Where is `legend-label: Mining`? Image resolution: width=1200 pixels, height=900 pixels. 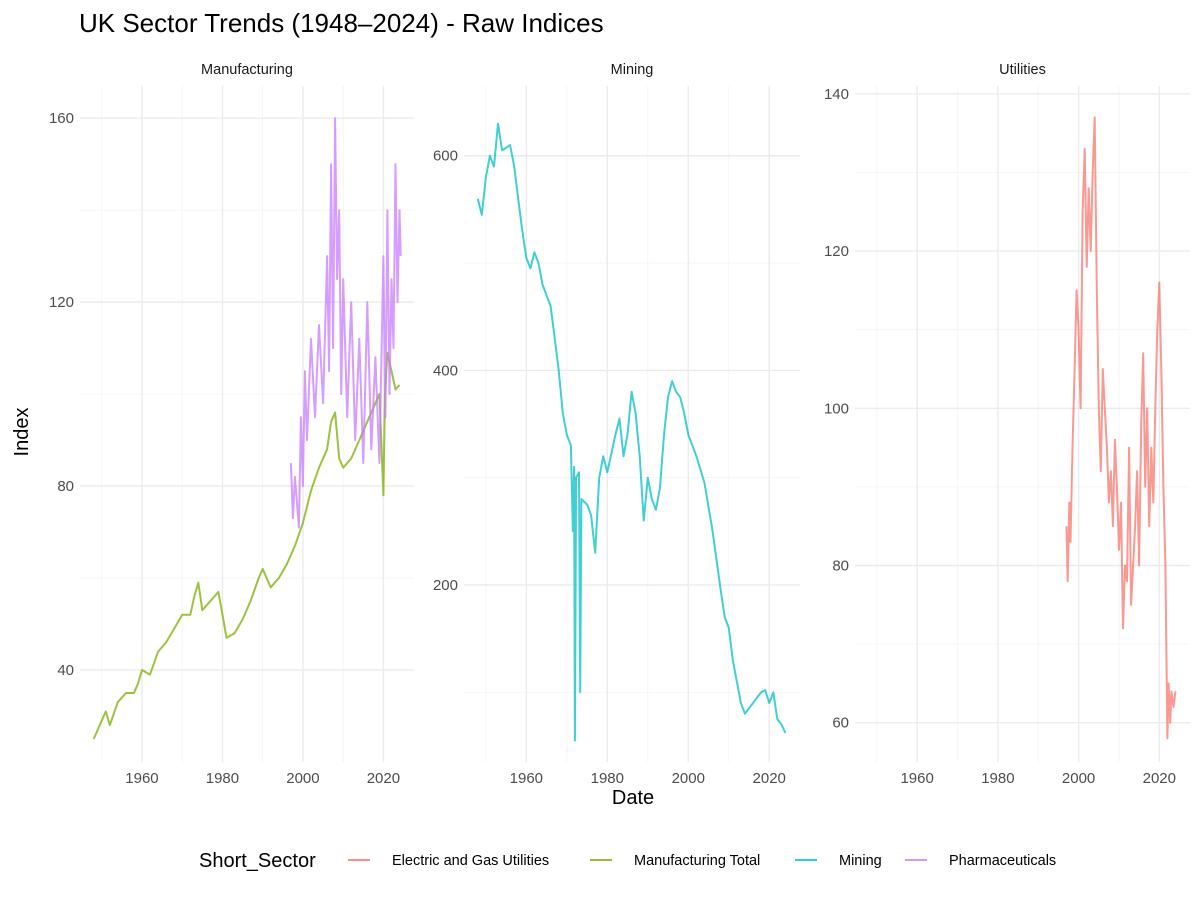
legend-label: Mining is located at coordinates (860, 861).